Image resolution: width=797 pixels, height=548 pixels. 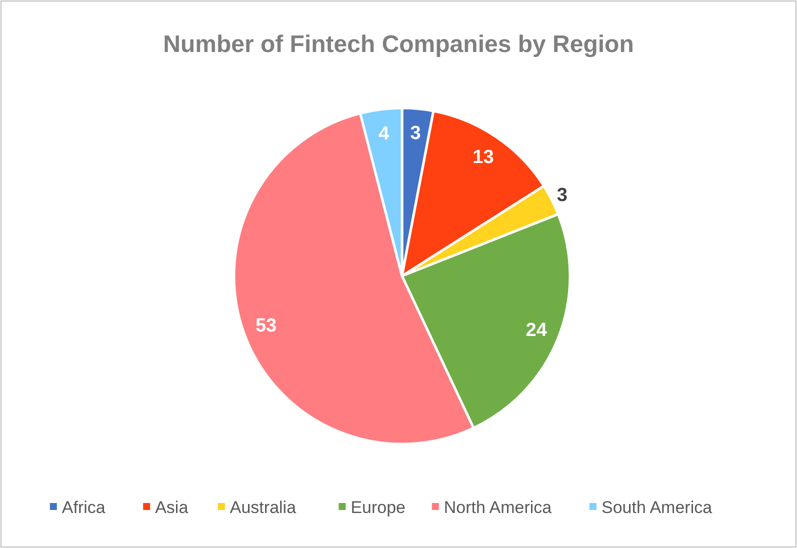 I want to click on legend-label: Africa, so click(x=84, y=507).